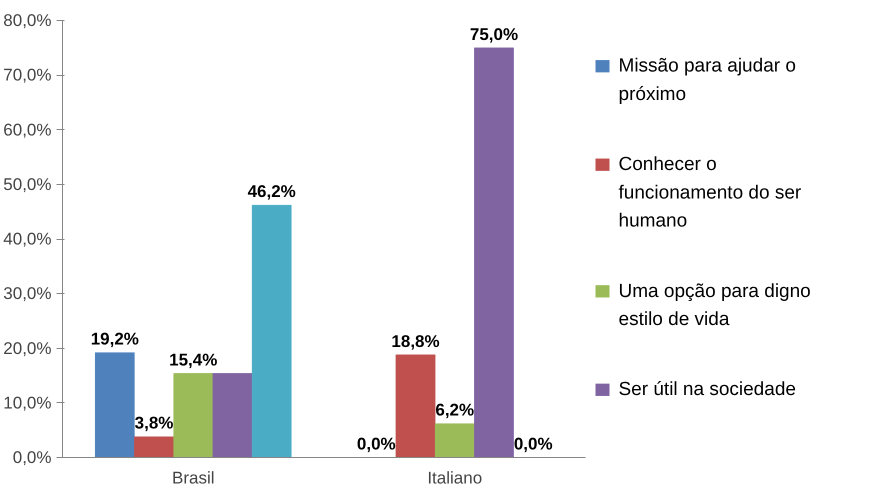 Image resolution: width=879 pixels, height=497 pixels. Describe the element at coordinates (27, 294) in the screenshot. I see `y-tick-label: 30,0%` at that location.